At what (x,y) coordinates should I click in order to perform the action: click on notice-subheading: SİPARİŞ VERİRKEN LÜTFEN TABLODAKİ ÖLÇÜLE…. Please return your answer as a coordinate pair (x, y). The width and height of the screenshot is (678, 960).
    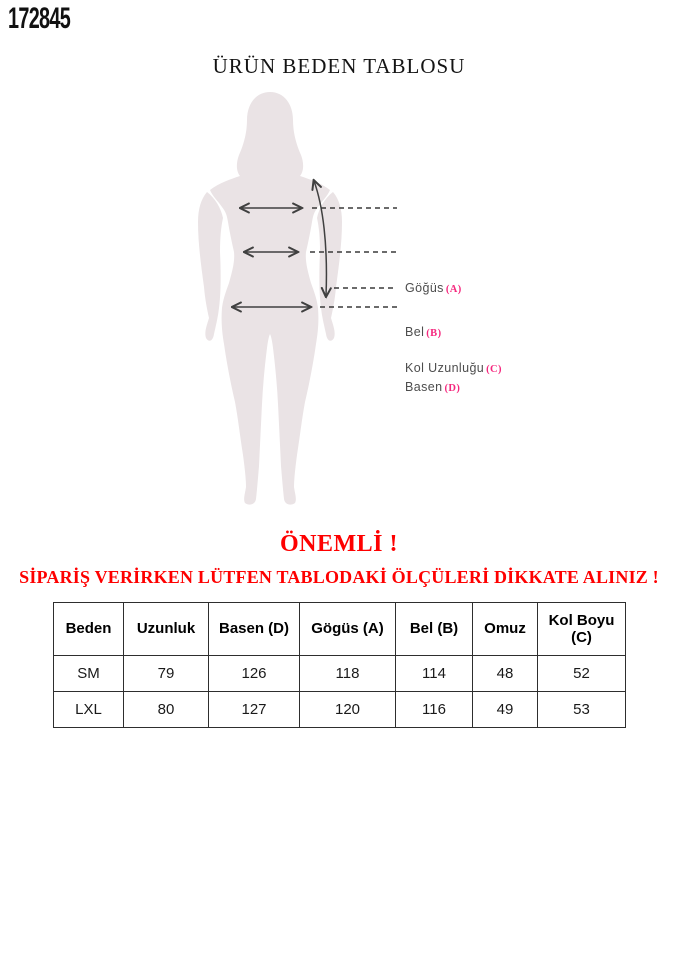
    Looking at the image, I should click on (339, 577).